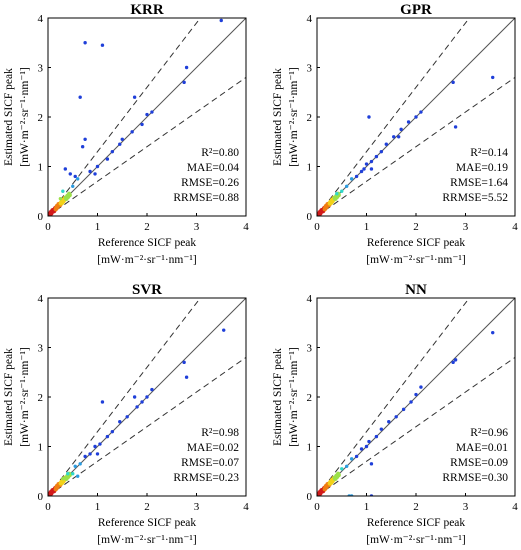 The height and width of the screenshot is (550, 521). What do you see at coordinates (210, 463) in the screenshot?
I see `stat-rmse: RMSE=0.07` at bounding box center [210, 463].